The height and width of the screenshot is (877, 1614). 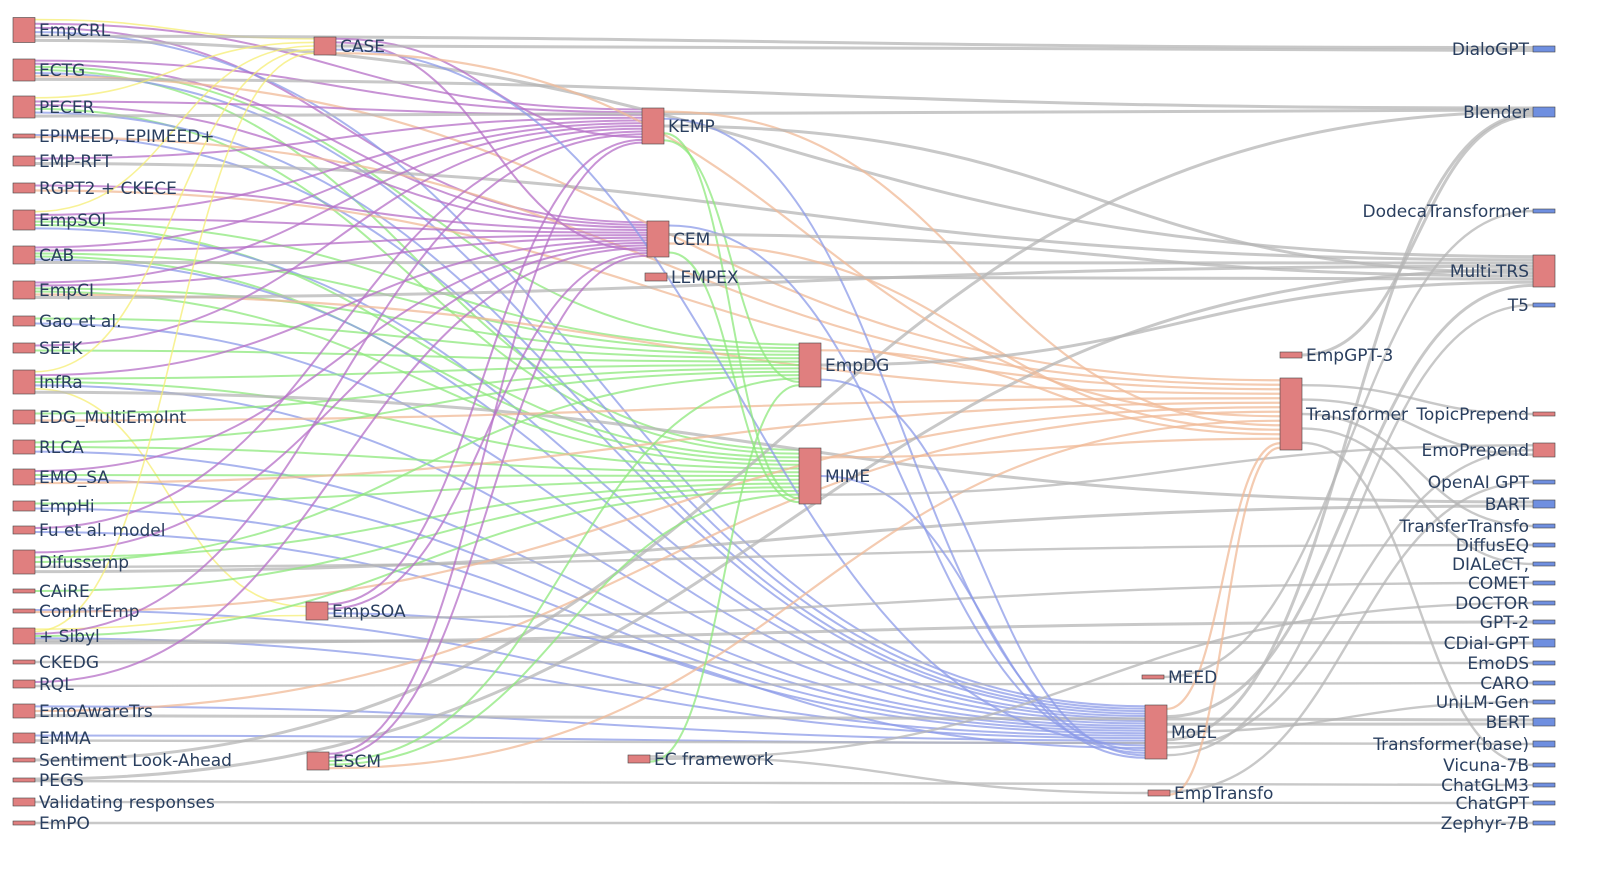 I want to click on node-bar-SEEK, so click(x=24, y=348).